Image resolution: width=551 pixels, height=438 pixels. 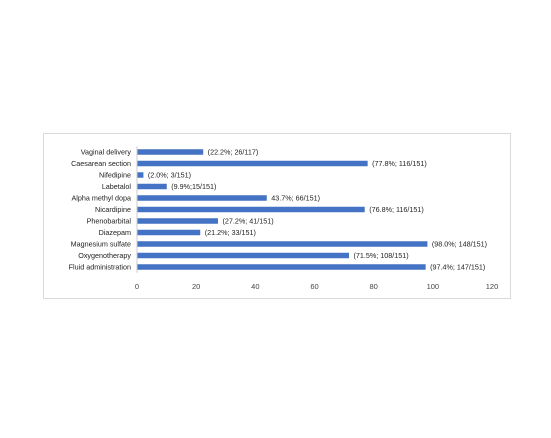 I want to click on data-label: (77.8%; 116/151), so click(x=399, y=163).